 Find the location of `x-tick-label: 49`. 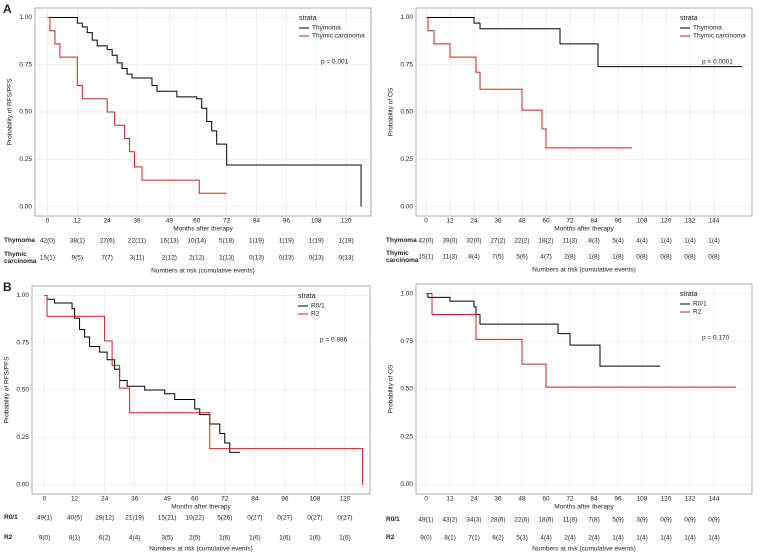

x-tick-label: 49 is located at coordinates (170, 221).